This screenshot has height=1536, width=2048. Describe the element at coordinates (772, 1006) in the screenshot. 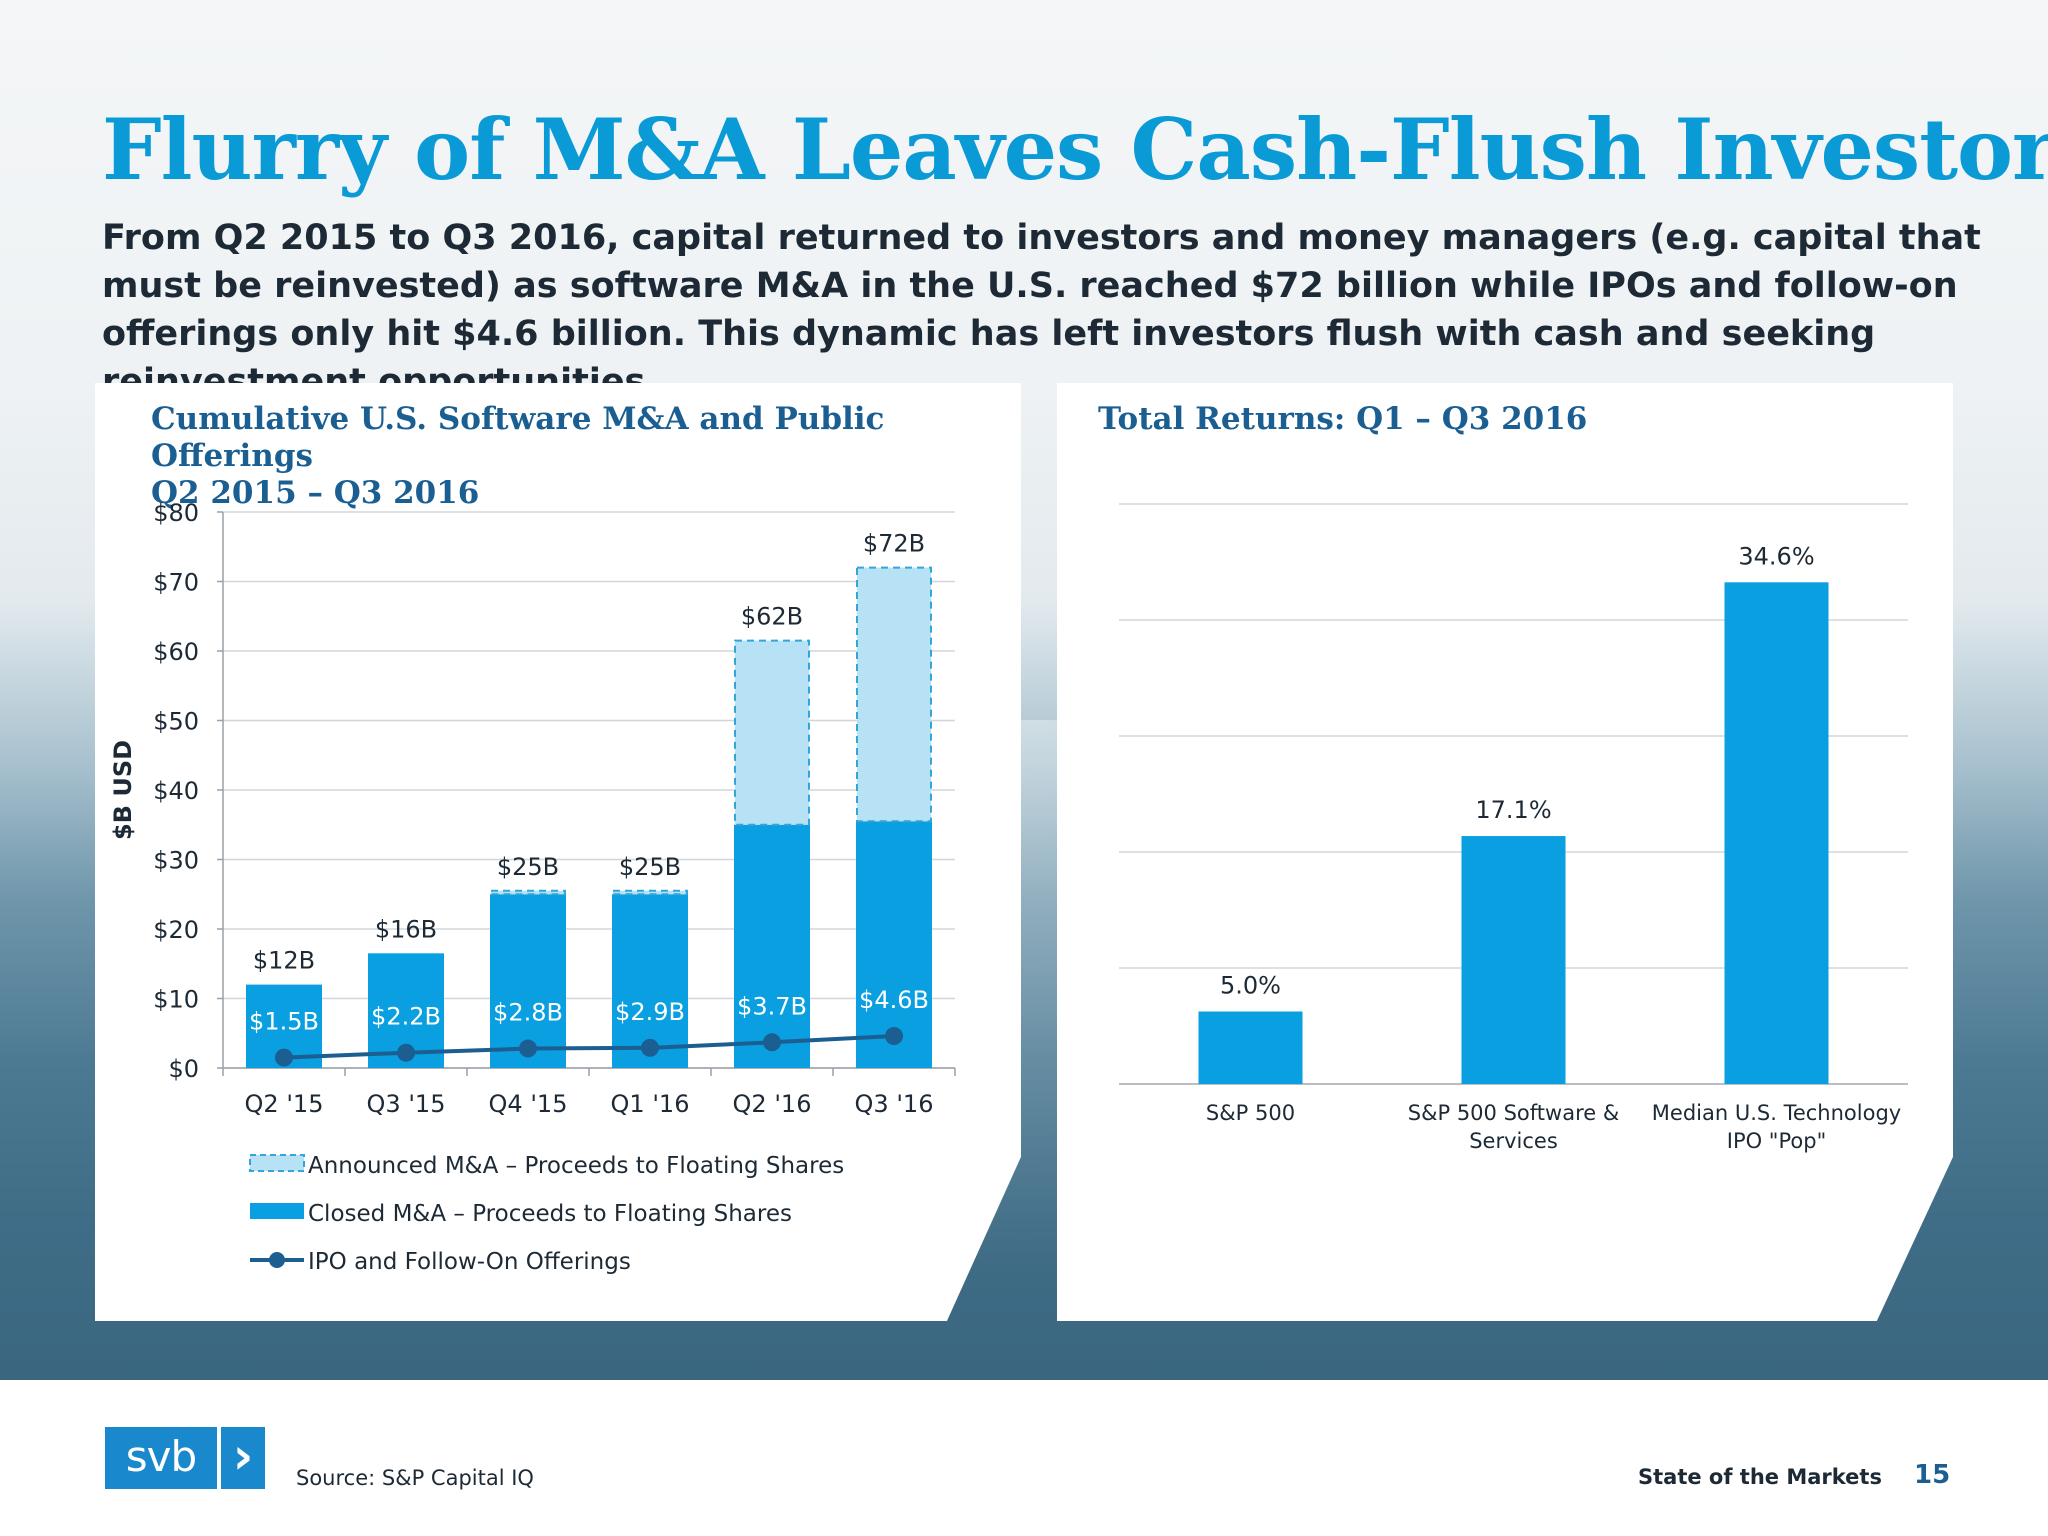

I see `ipo-value-label: $3.7B` at that location.